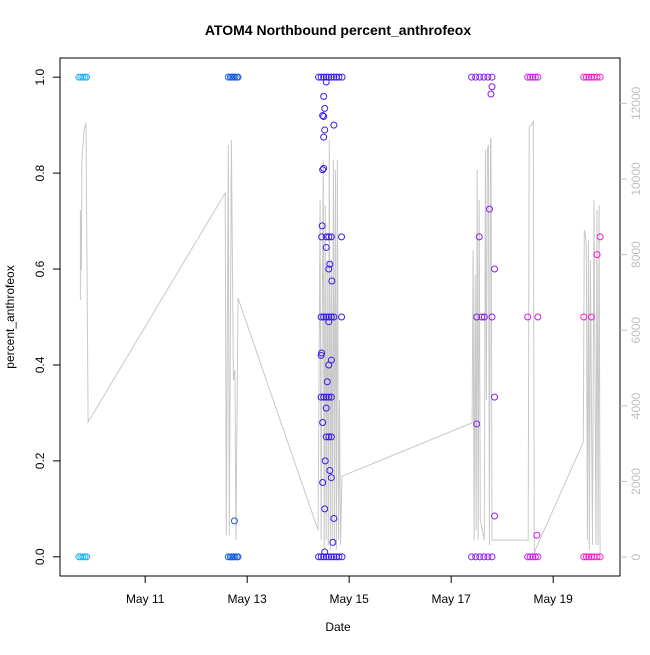 This screenshot has width=650, height=655. Describe the element at coordinates (40, 268) in the screenshot. I see `y-tick-label: 0.6` at that location.